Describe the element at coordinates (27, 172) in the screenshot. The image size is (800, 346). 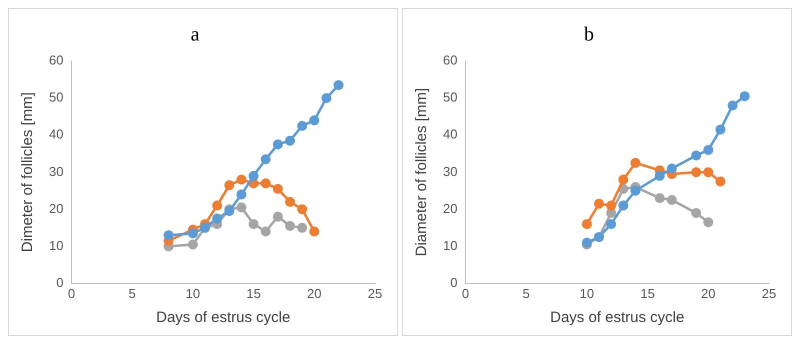
I see `y-axis-title: Dimeter of follicles [mm]` at that location.